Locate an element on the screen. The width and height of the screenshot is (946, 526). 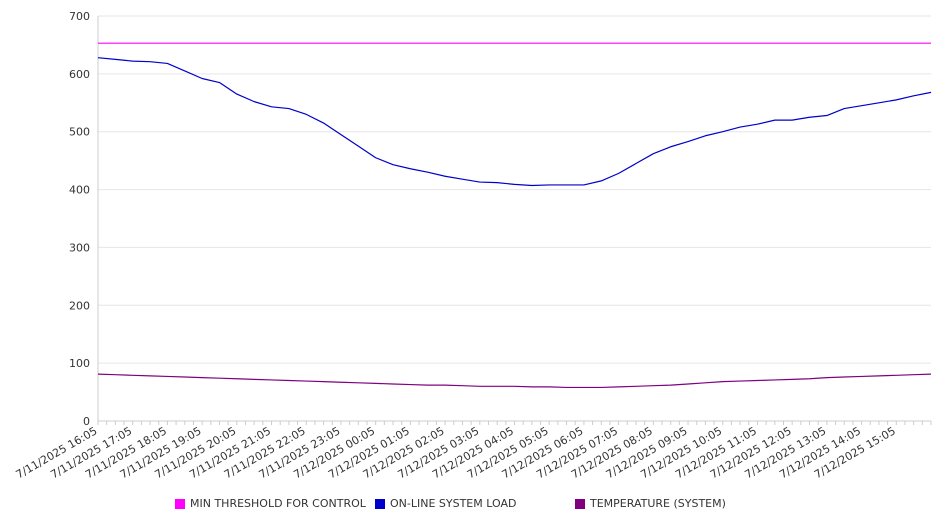
legend-item-temperature: TEMPERATURE (SYSTEM) is located at coordinates (650, 503).